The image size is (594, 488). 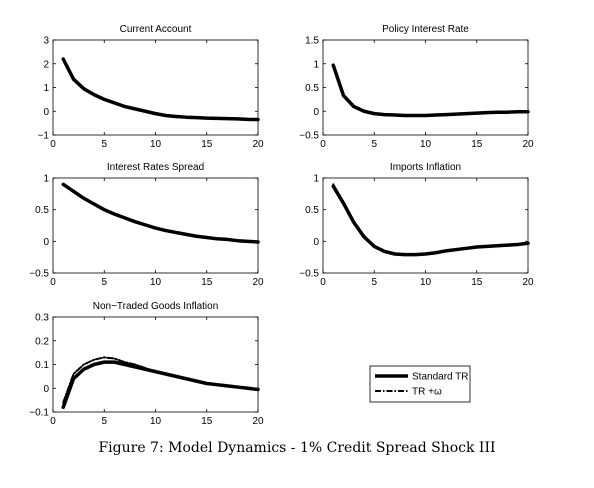 I want to click on y-tick-label: 0.2, so click(x=42, y=341).